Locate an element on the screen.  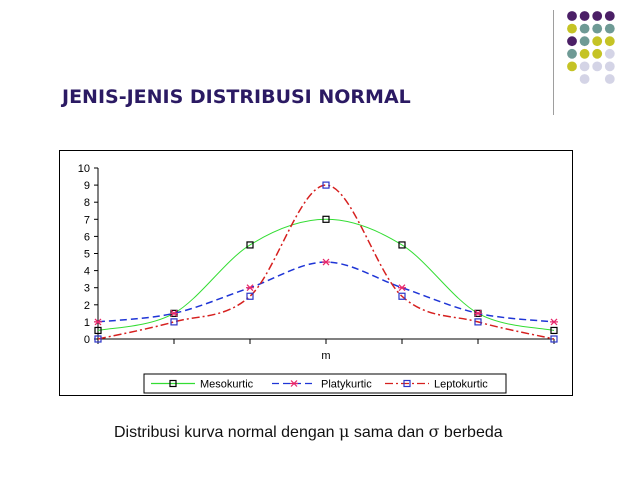
y-tick-label: 2 is located at coordinates (87, 306).